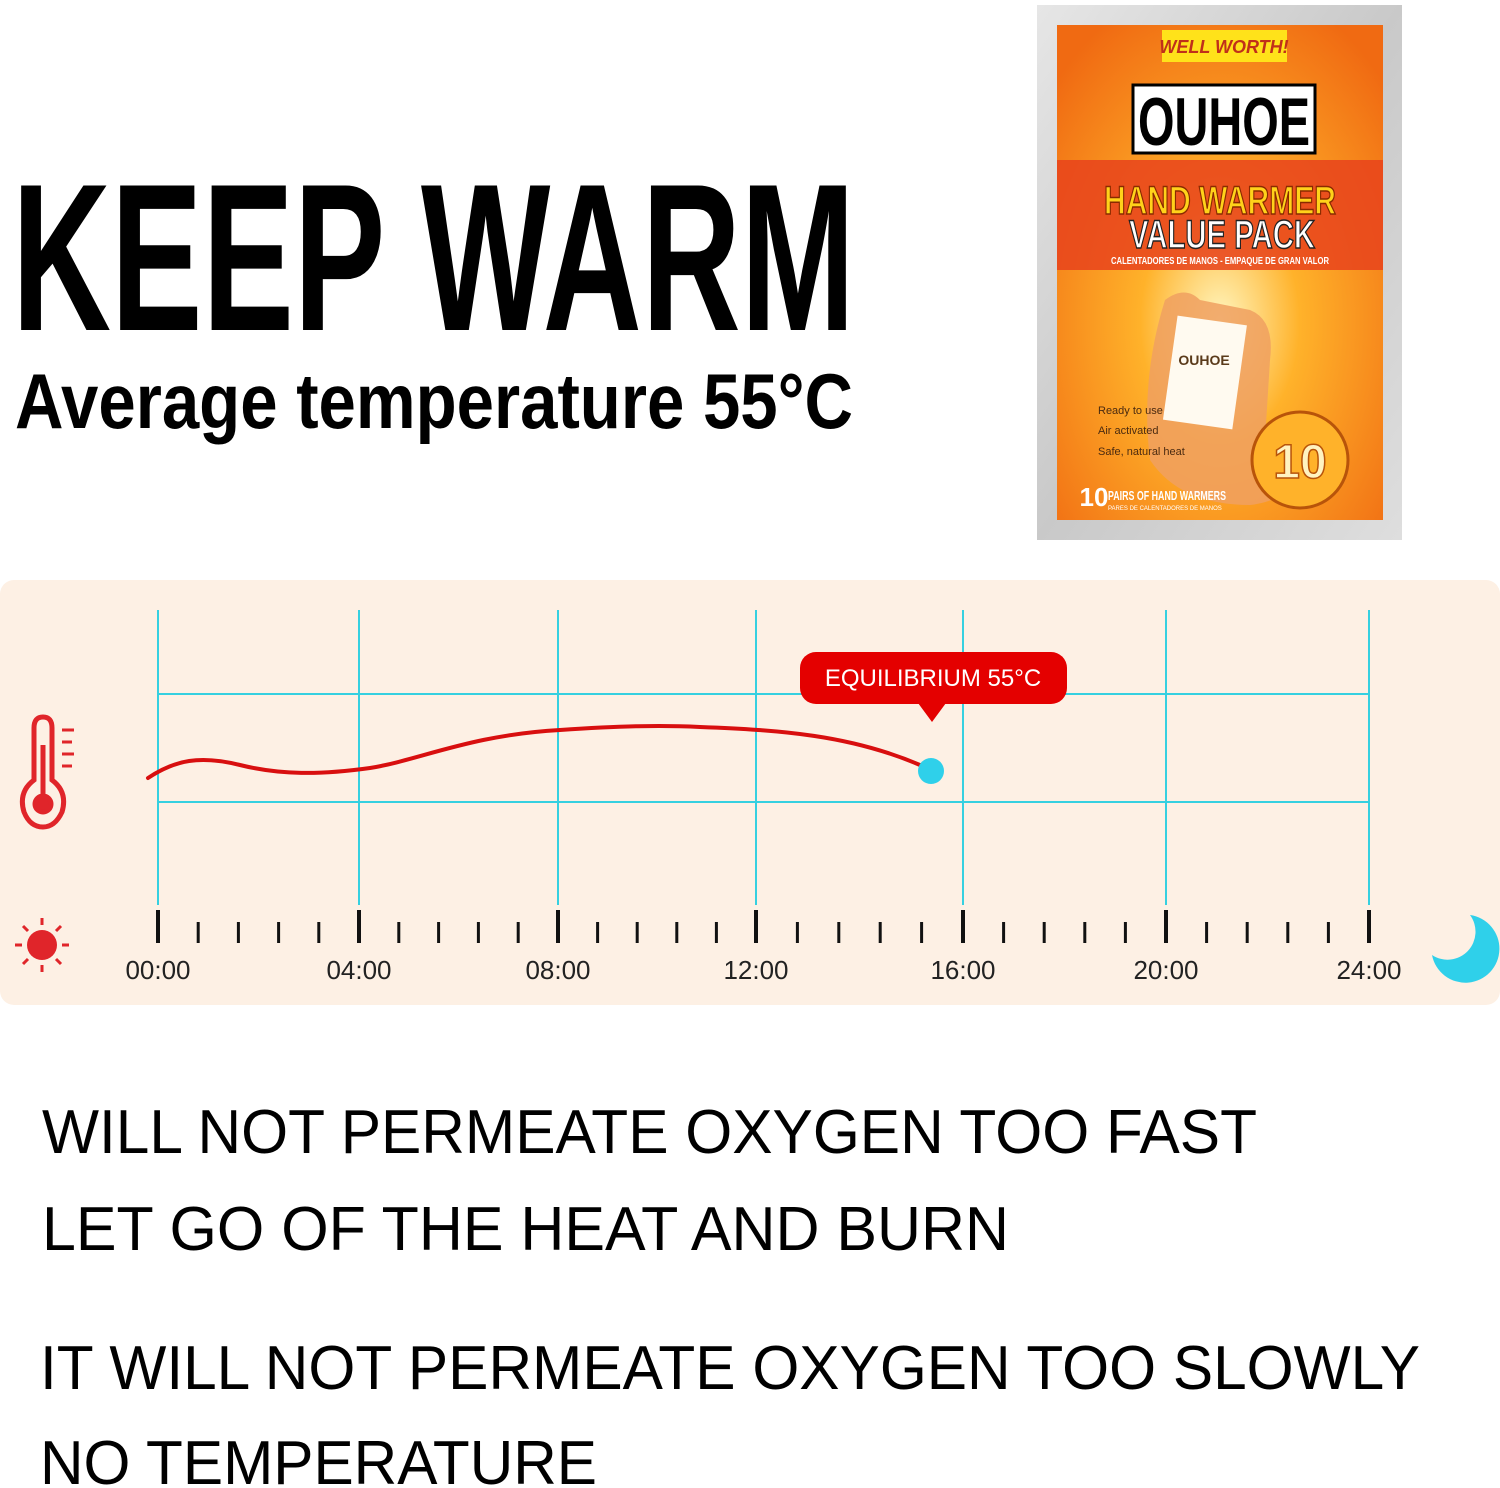  Describe the element at coordinates (730, 1368) in the screenshot. I see `note: IT WILL NOT PERMEATE OXYGEN TOO SLOWLY` at that location.